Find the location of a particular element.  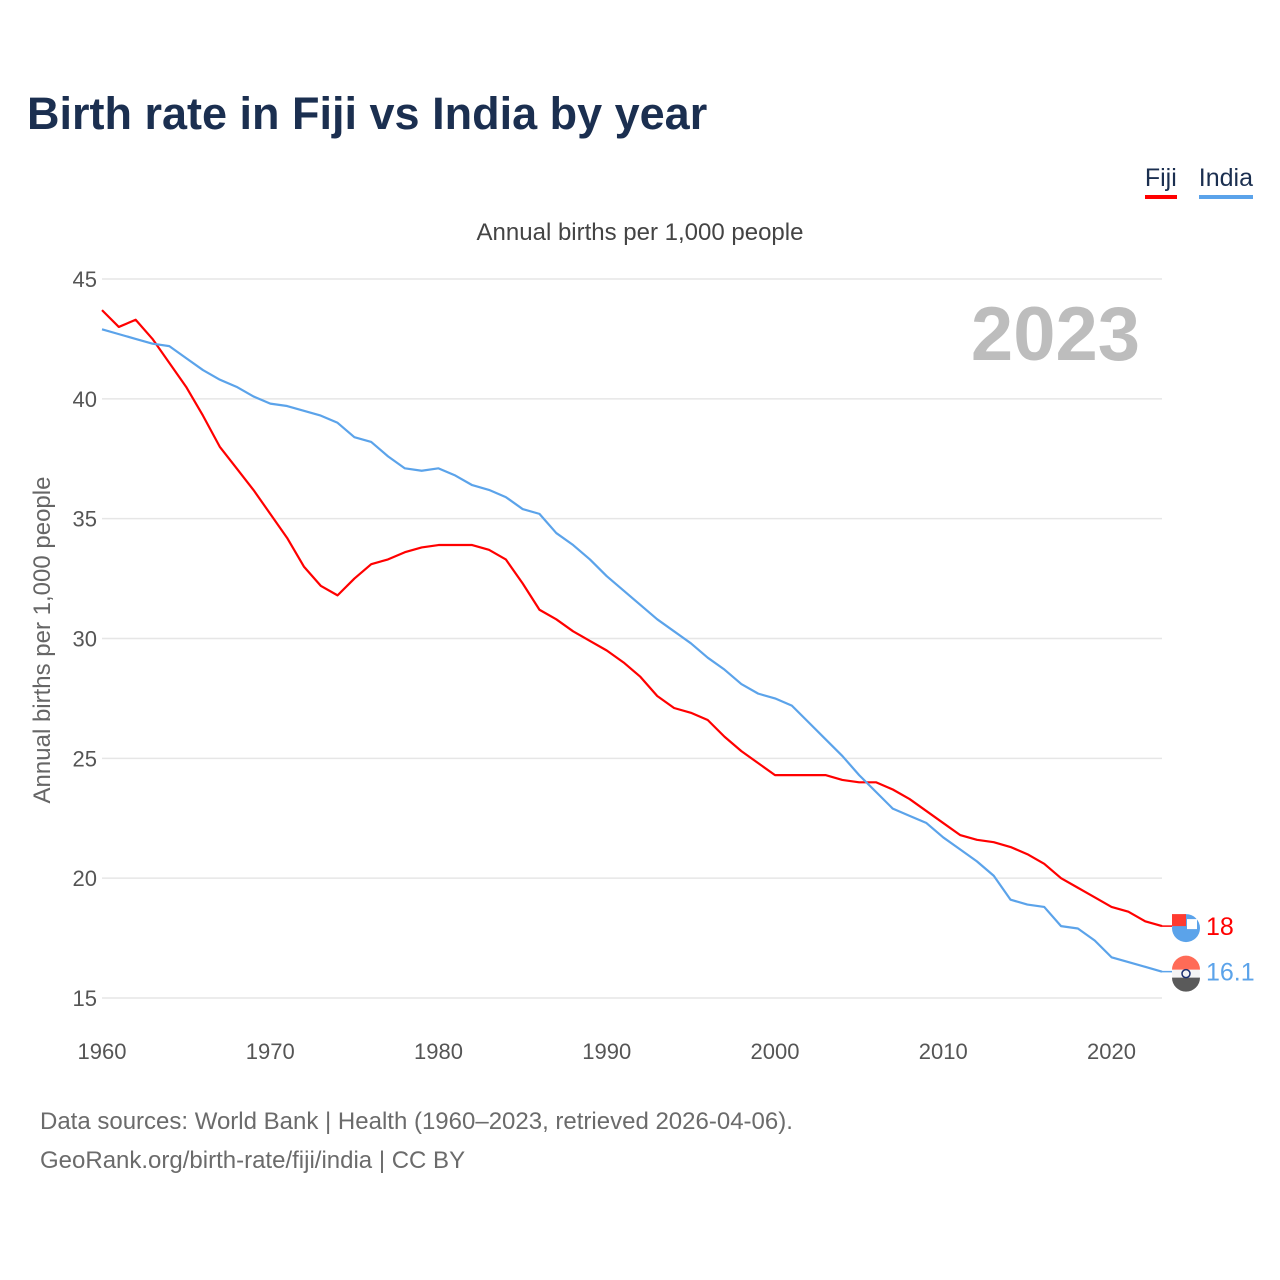

x-tick-label: 2000 is located at coordinates (775, 1051).